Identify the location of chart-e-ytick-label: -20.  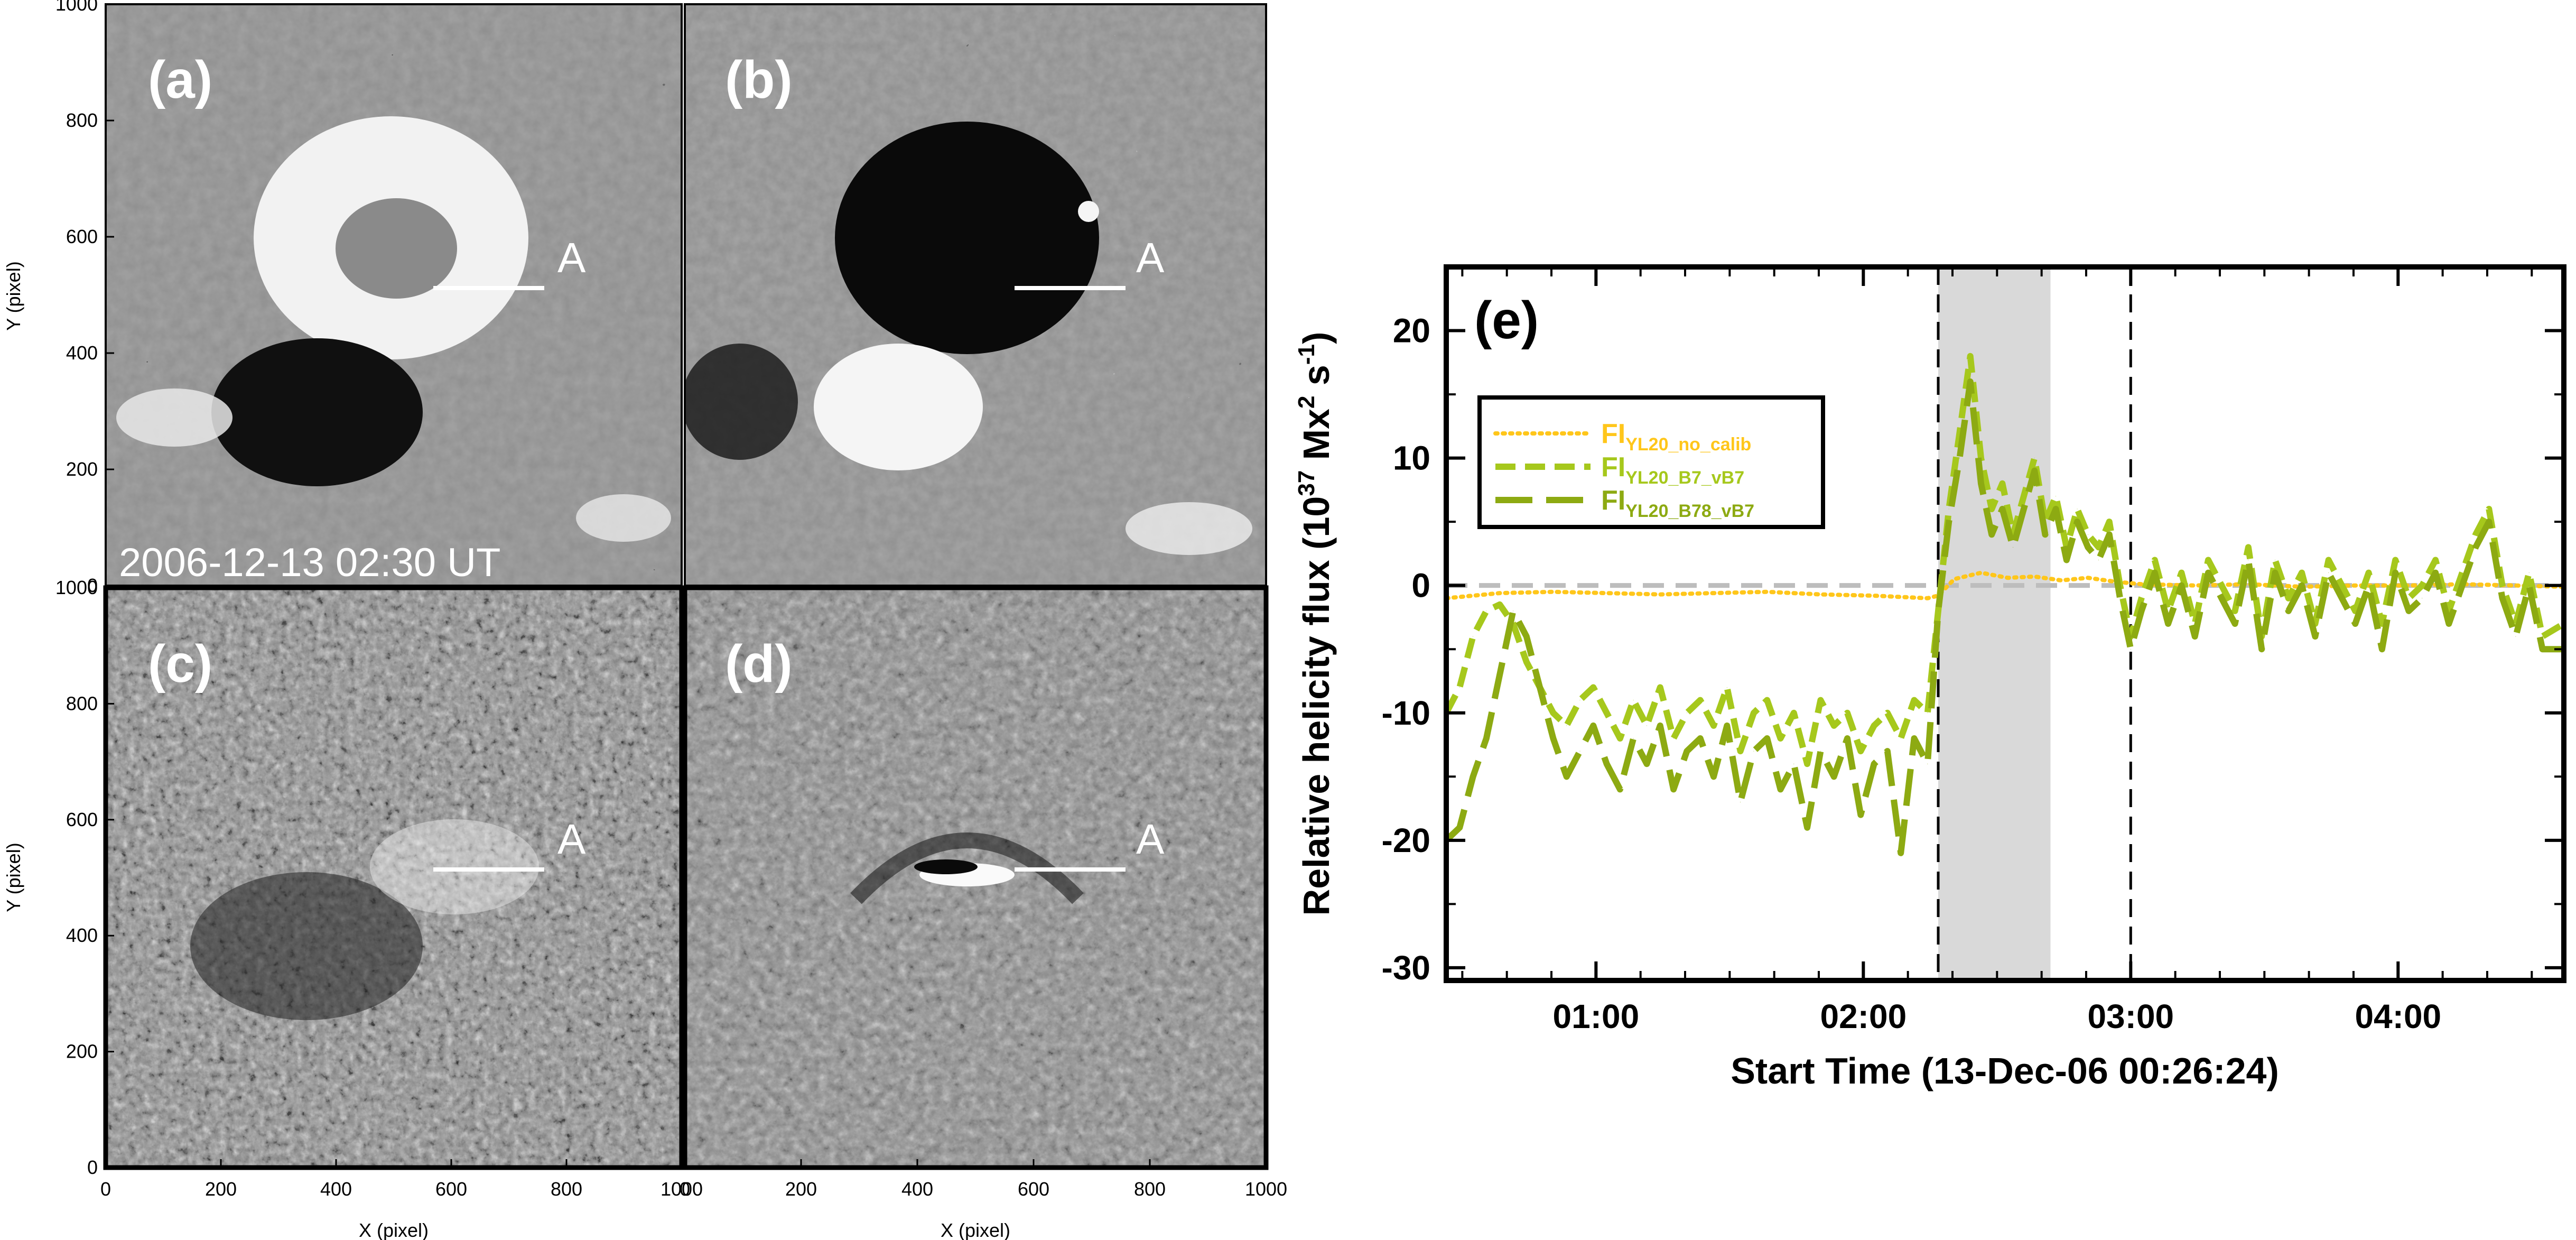
(1406, 840).